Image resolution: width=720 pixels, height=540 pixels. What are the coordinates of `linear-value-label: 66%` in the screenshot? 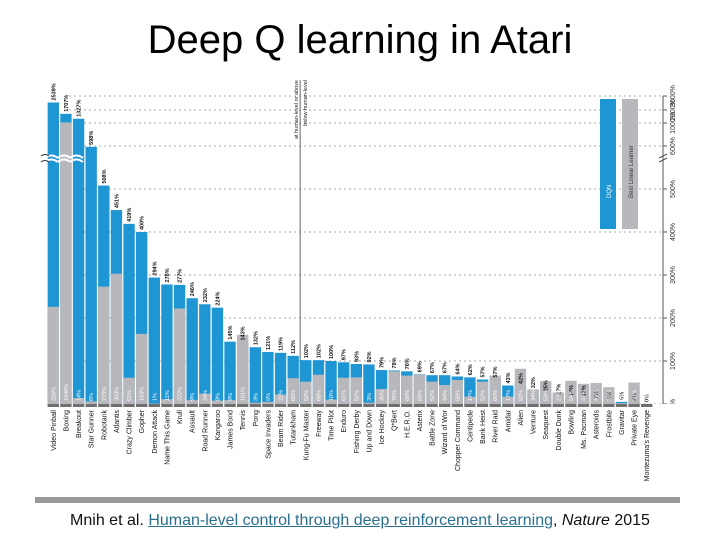 It's located at (408, 395).